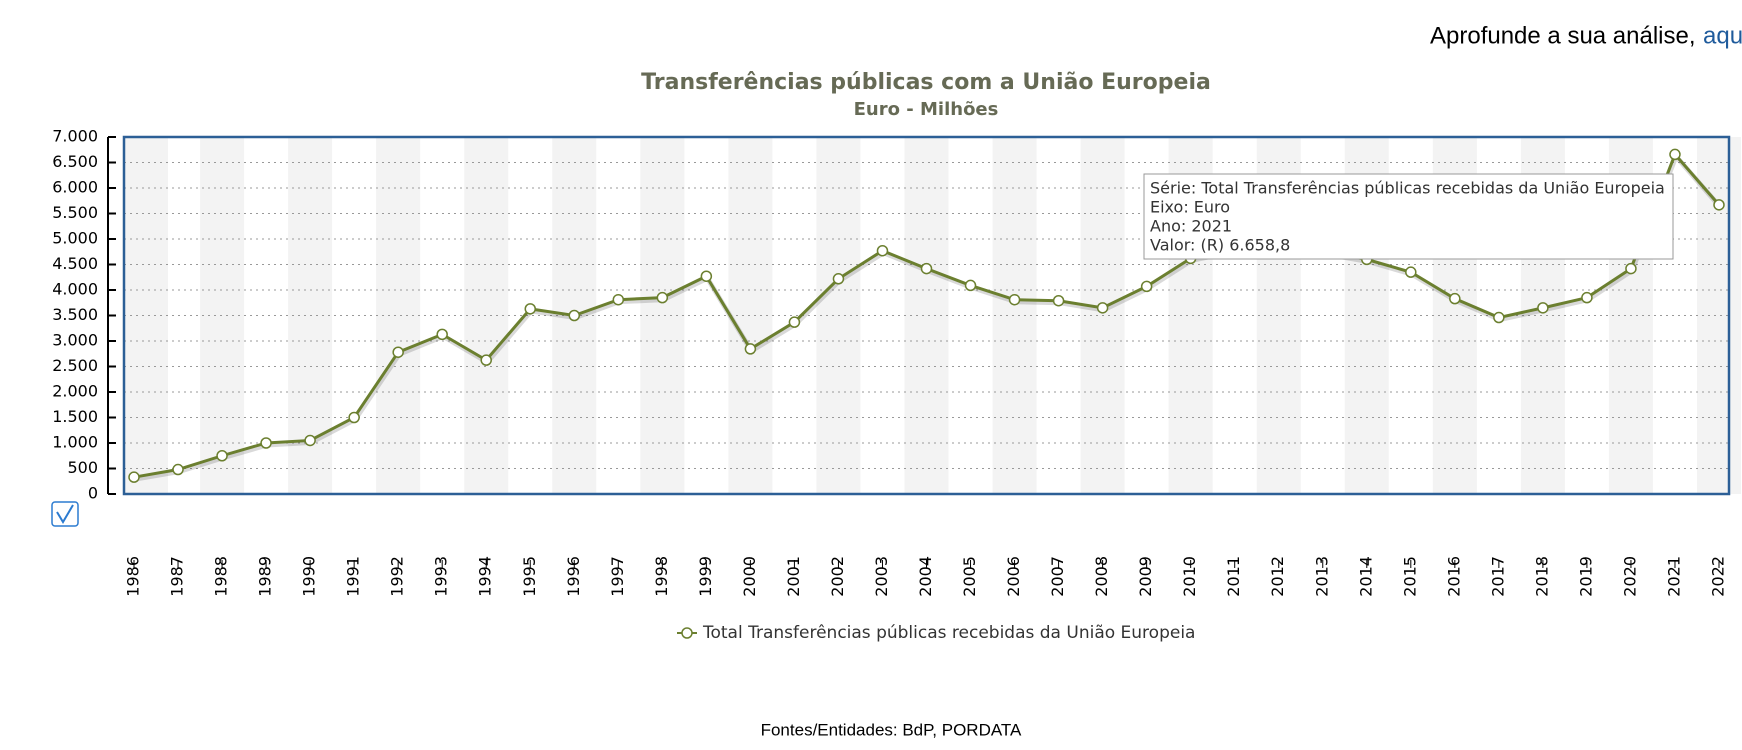 The height and width of the screenshot is (750, 1742). I want to click on x-tick-label: 1995, so click(529, 576).